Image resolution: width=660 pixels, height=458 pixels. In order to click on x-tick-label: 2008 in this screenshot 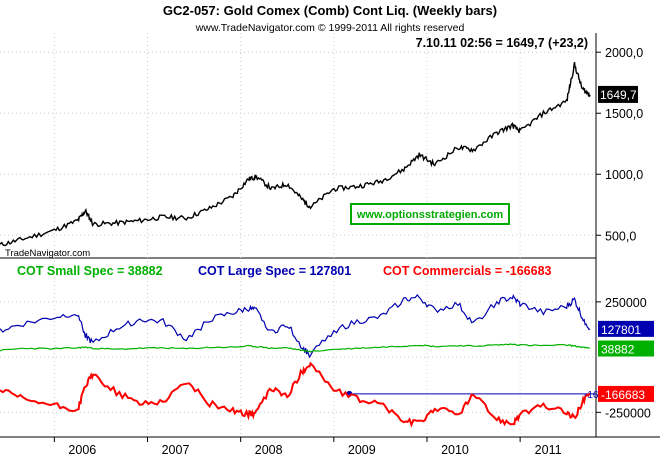, I will do `click(269, 450)`.